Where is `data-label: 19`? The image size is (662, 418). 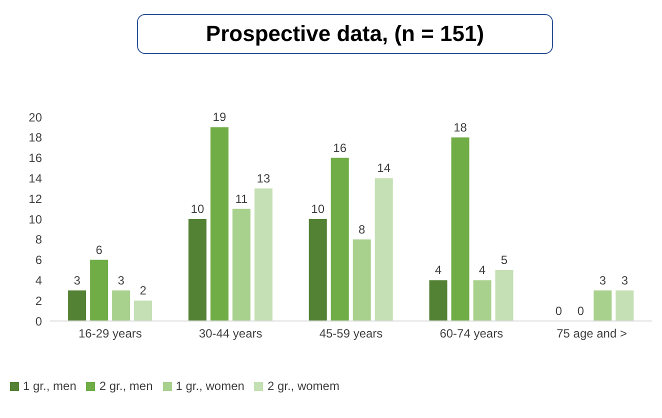 data-label: 19 is located at coordinates (219, 117).